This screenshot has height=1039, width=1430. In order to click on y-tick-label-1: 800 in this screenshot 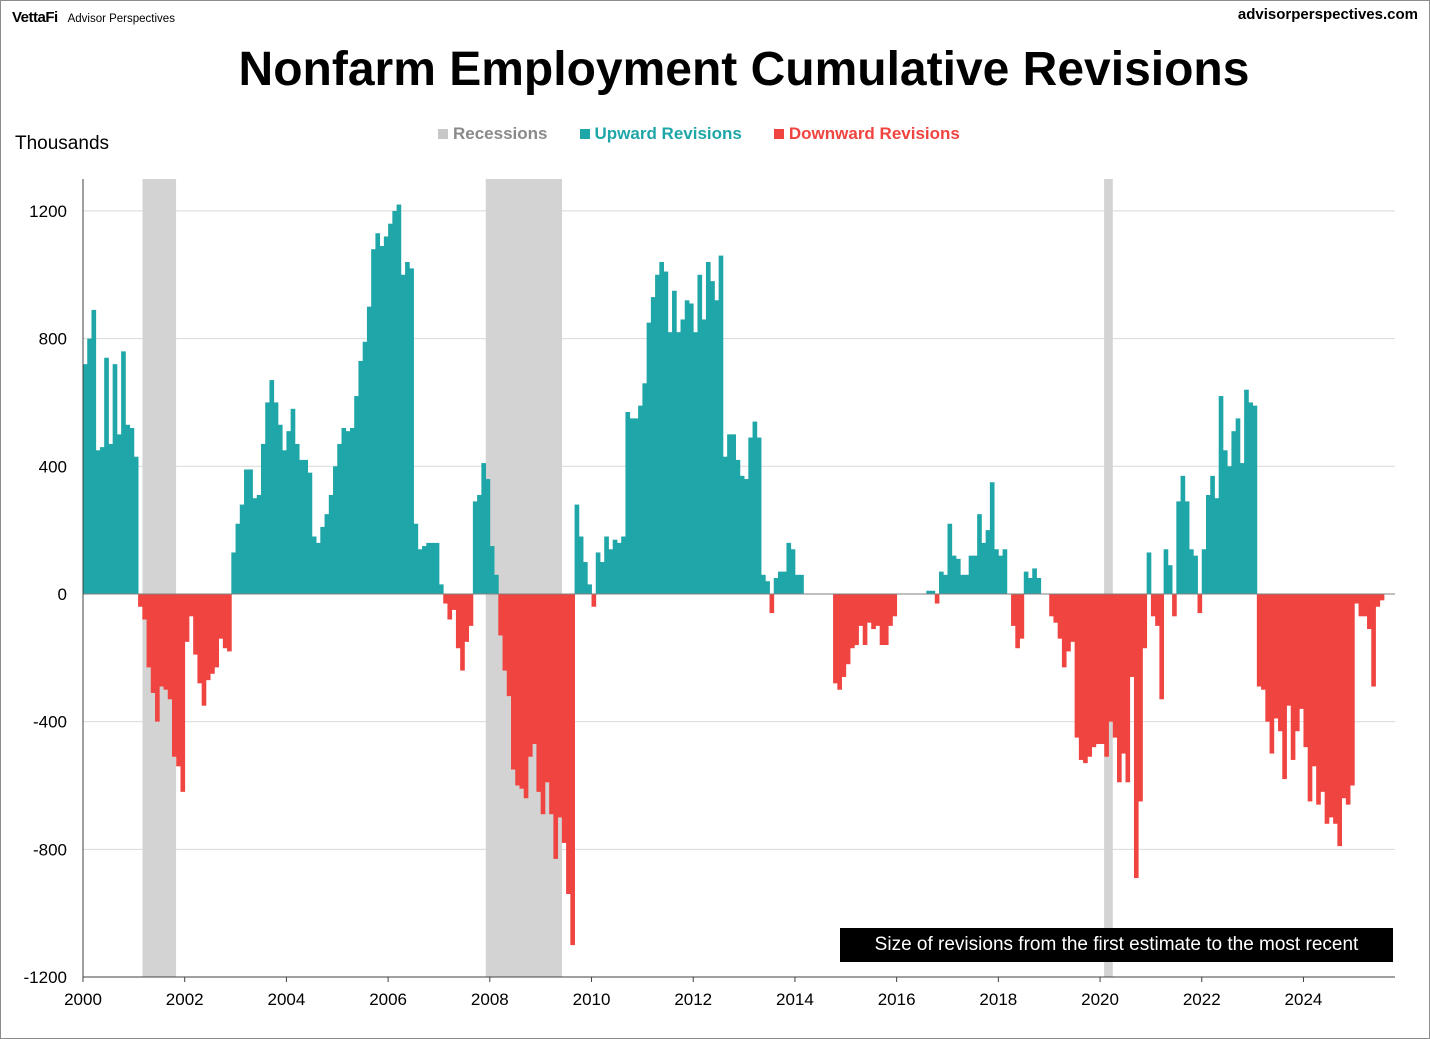, I will do `click(53, 339)`.